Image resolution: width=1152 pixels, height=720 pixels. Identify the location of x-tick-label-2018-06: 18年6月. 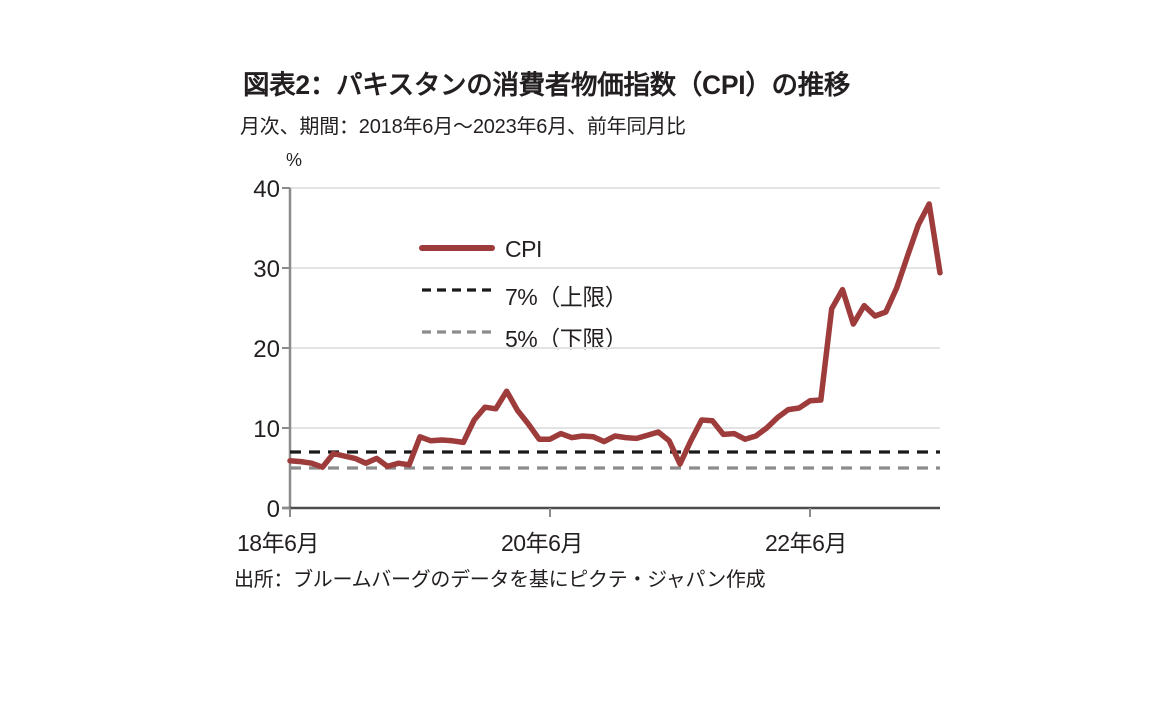
(278, 543).